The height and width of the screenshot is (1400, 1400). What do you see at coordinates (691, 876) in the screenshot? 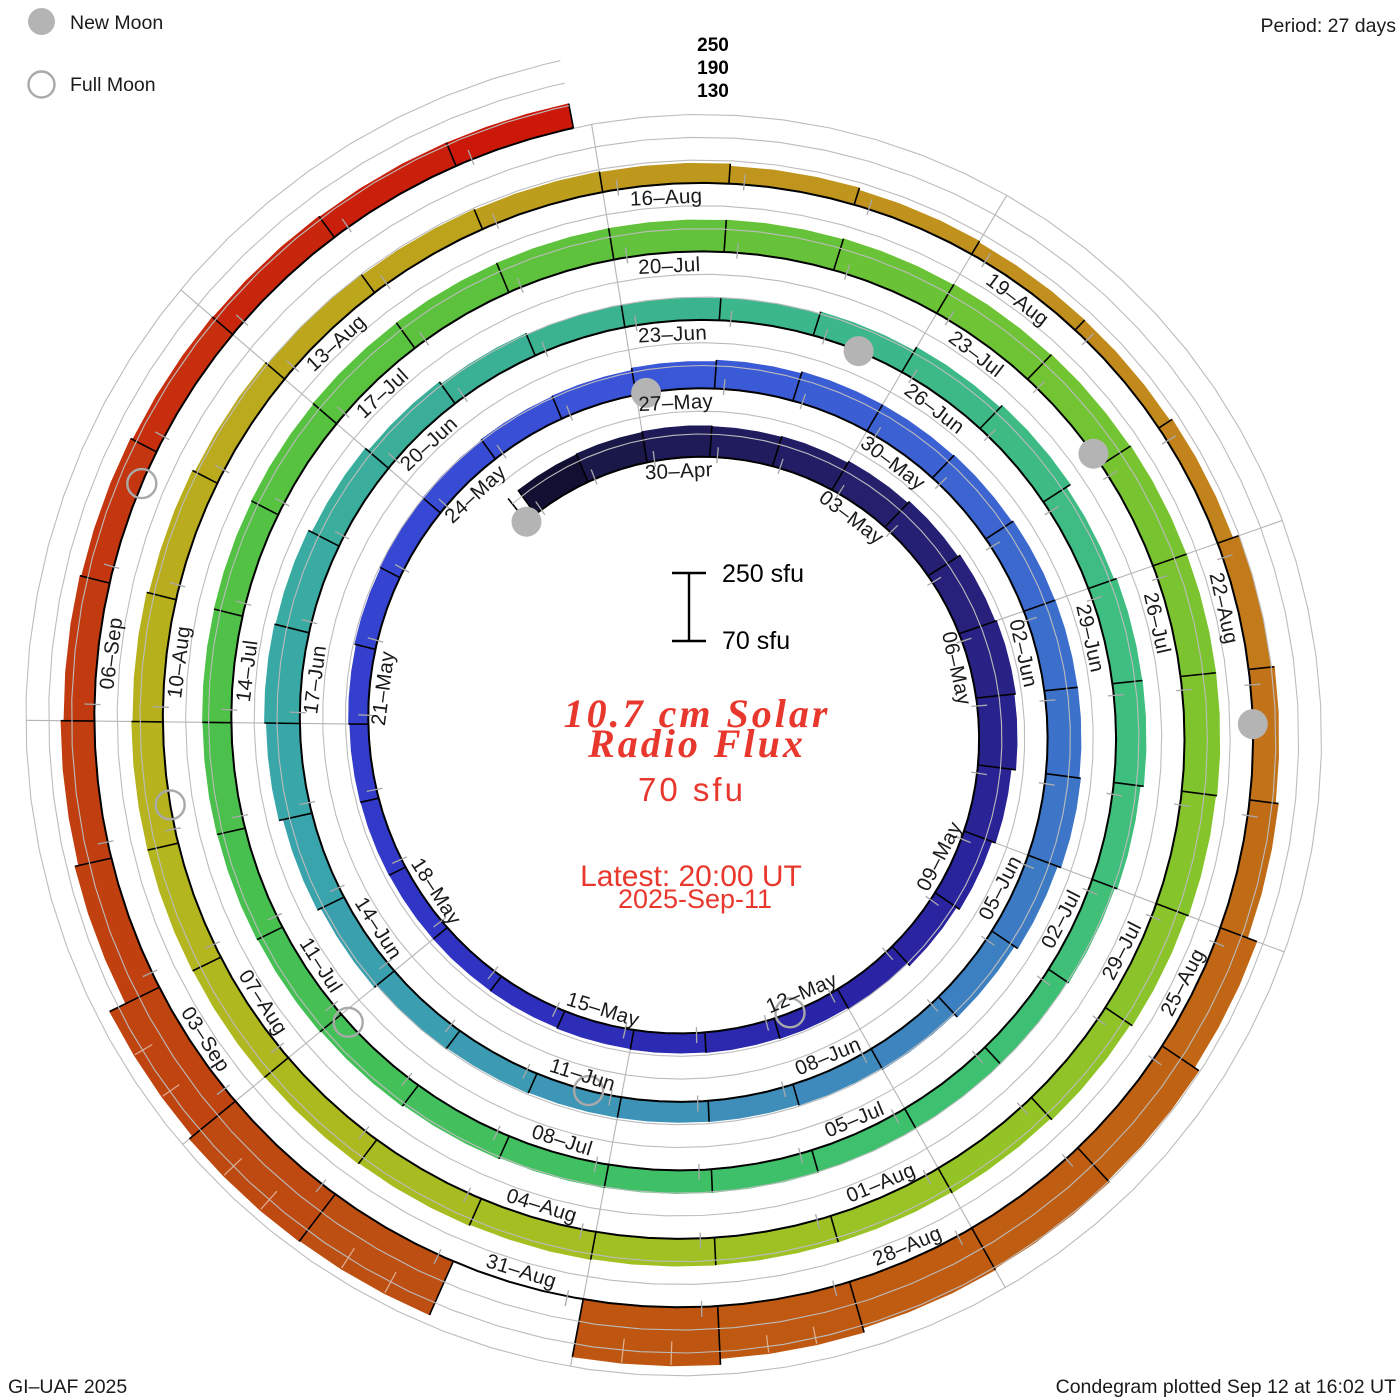
I see `svg-text: Latest: 20:00 UT` at bounding box center [691, 876].